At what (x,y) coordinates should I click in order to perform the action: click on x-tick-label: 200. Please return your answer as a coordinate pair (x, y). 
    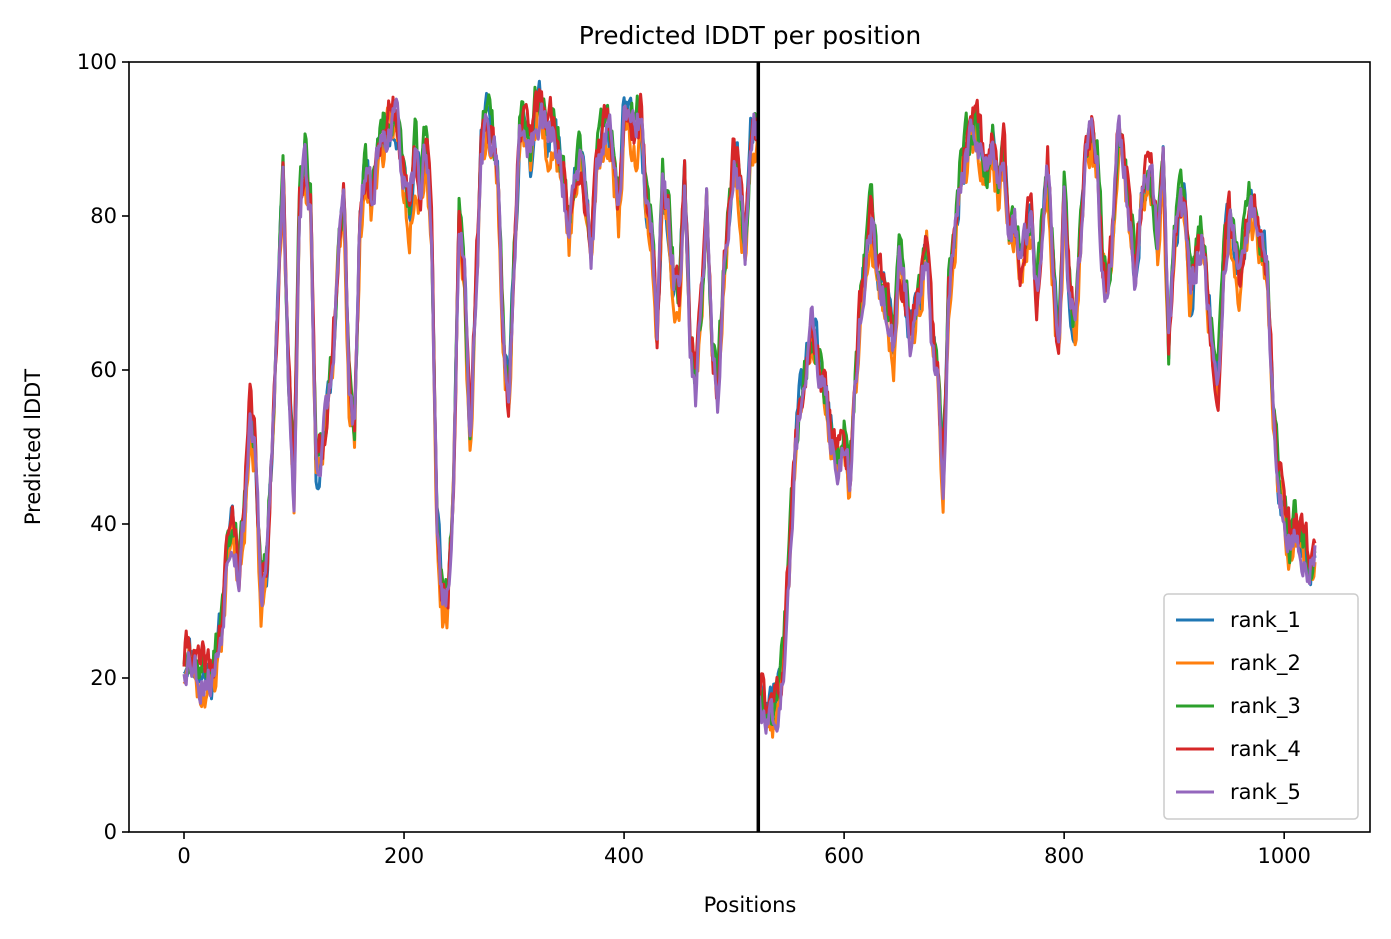
    Looking at the image, I should click on (404, 856).